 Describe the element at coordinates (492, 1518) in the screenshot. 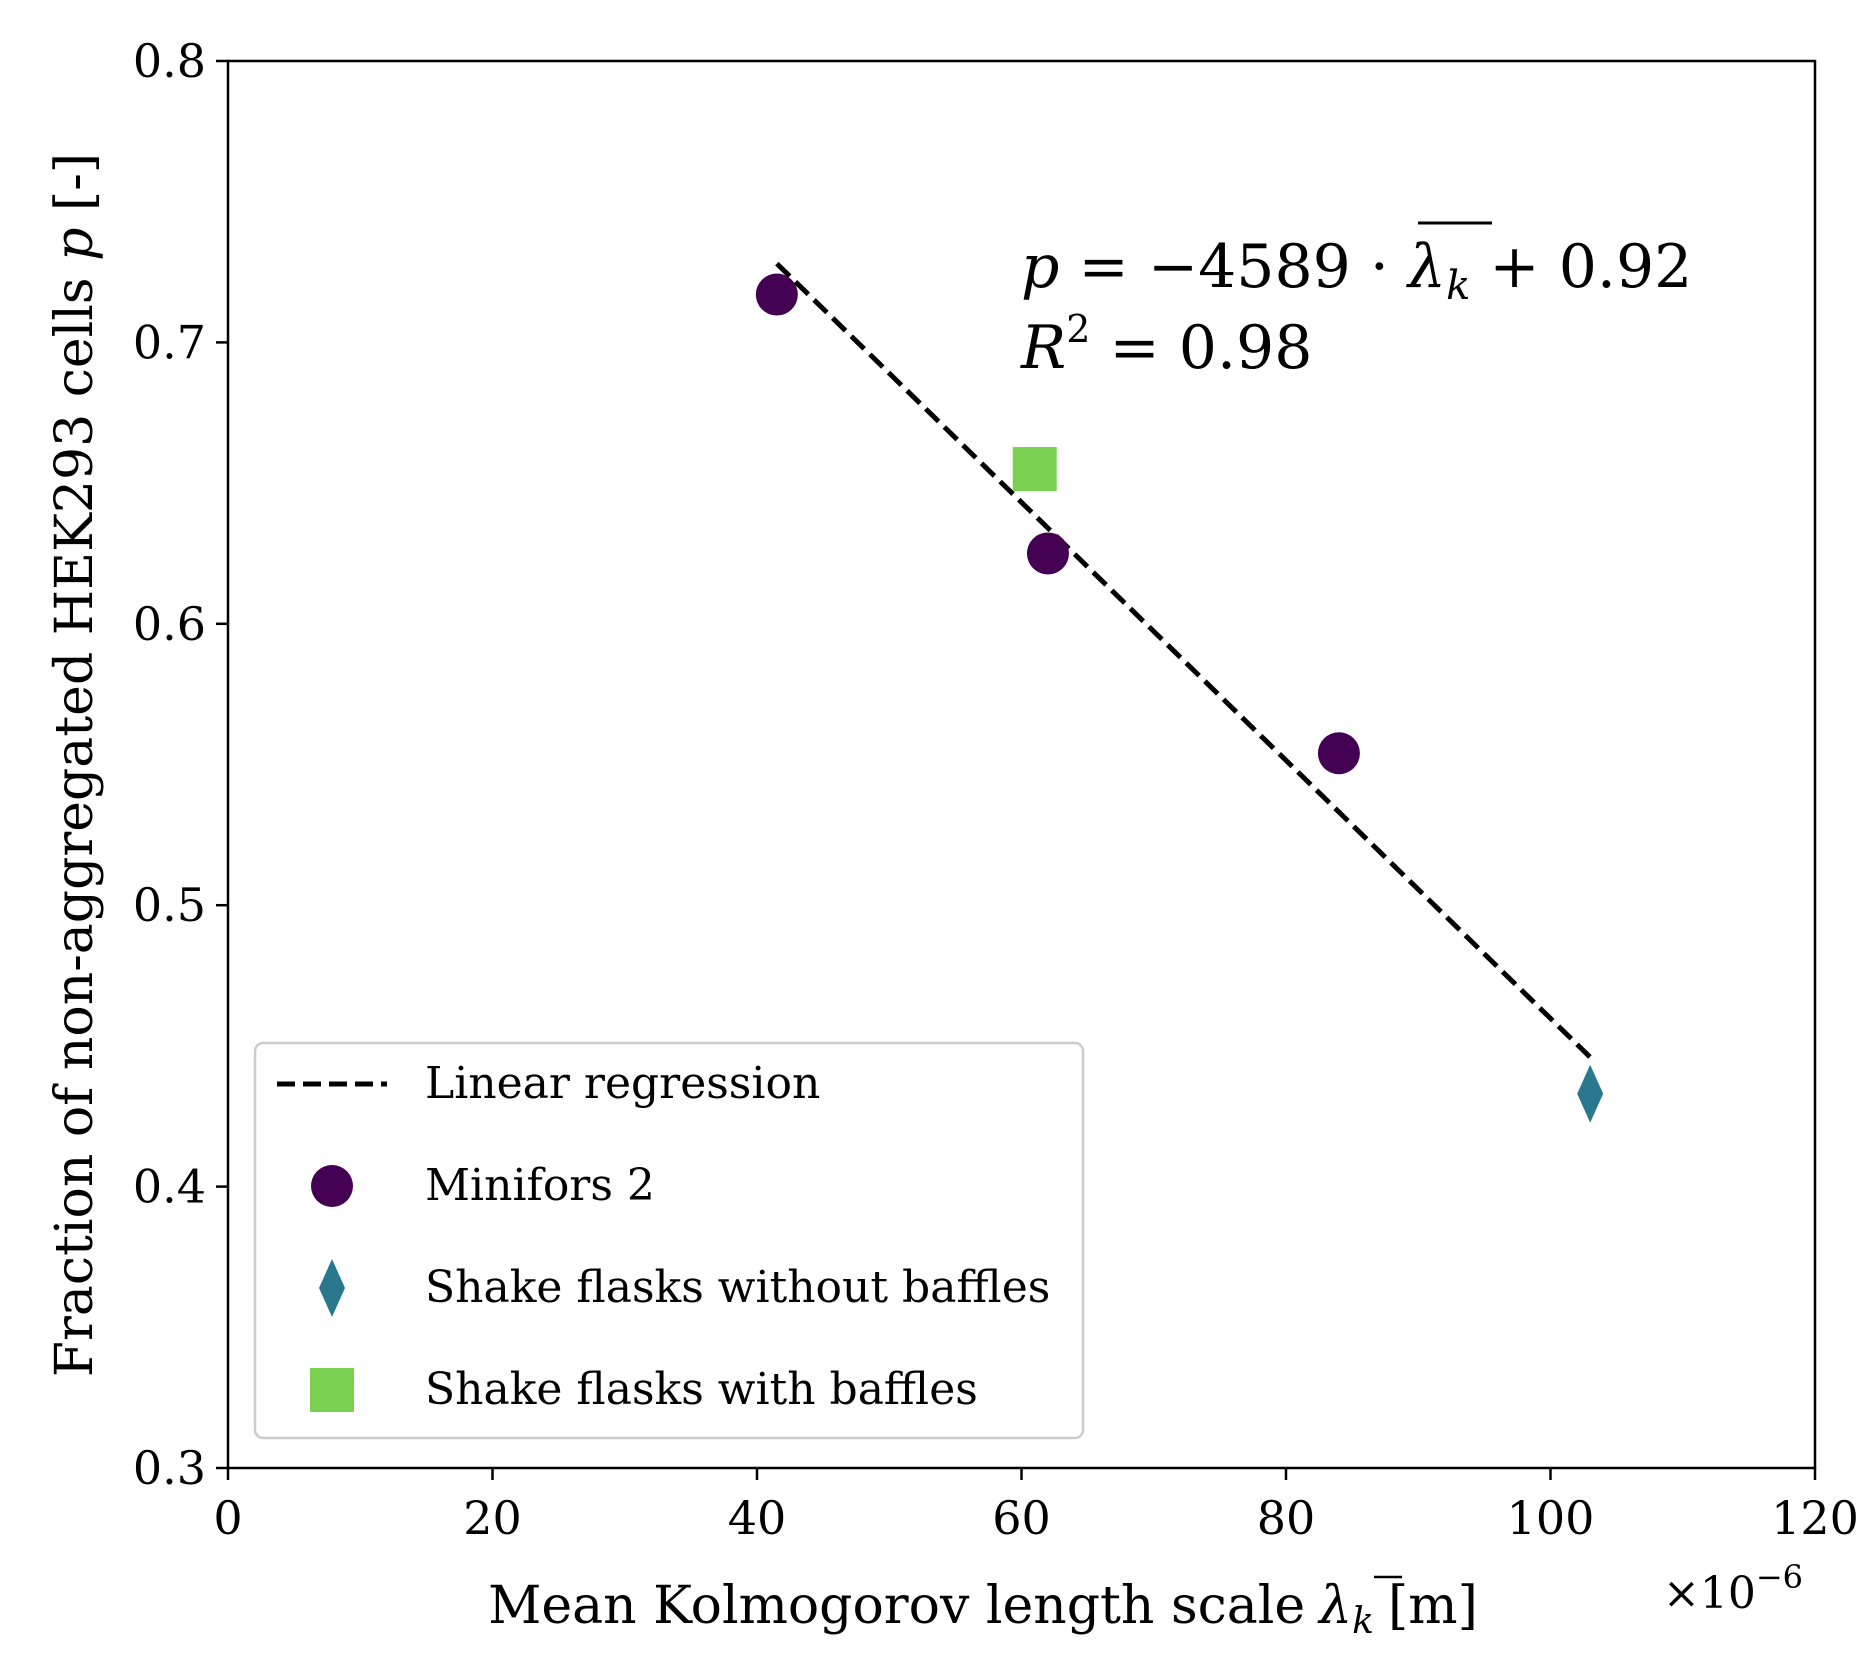

I see `x-tick-label: 20` at that location.